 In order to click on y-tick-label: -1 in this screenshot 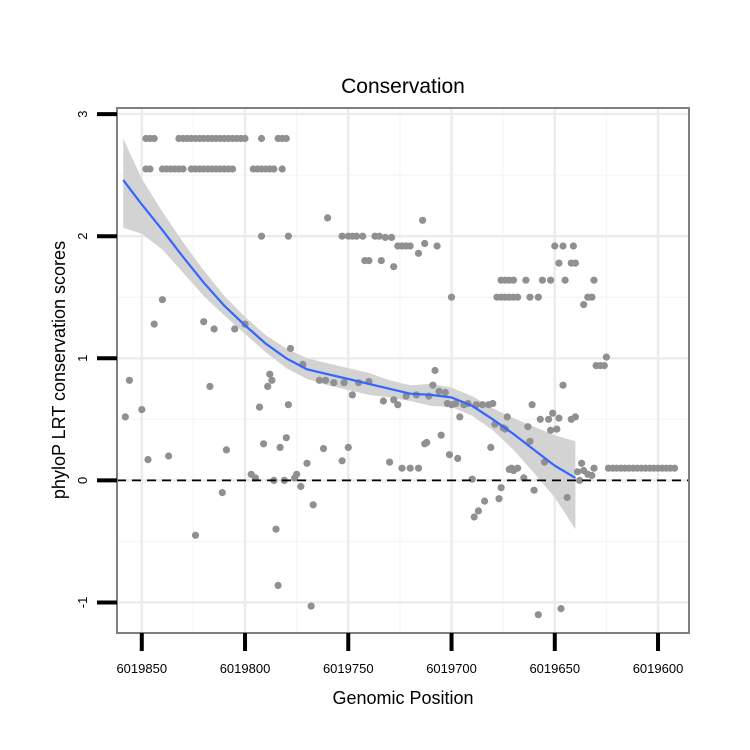, I will do `click(82, 603)`.